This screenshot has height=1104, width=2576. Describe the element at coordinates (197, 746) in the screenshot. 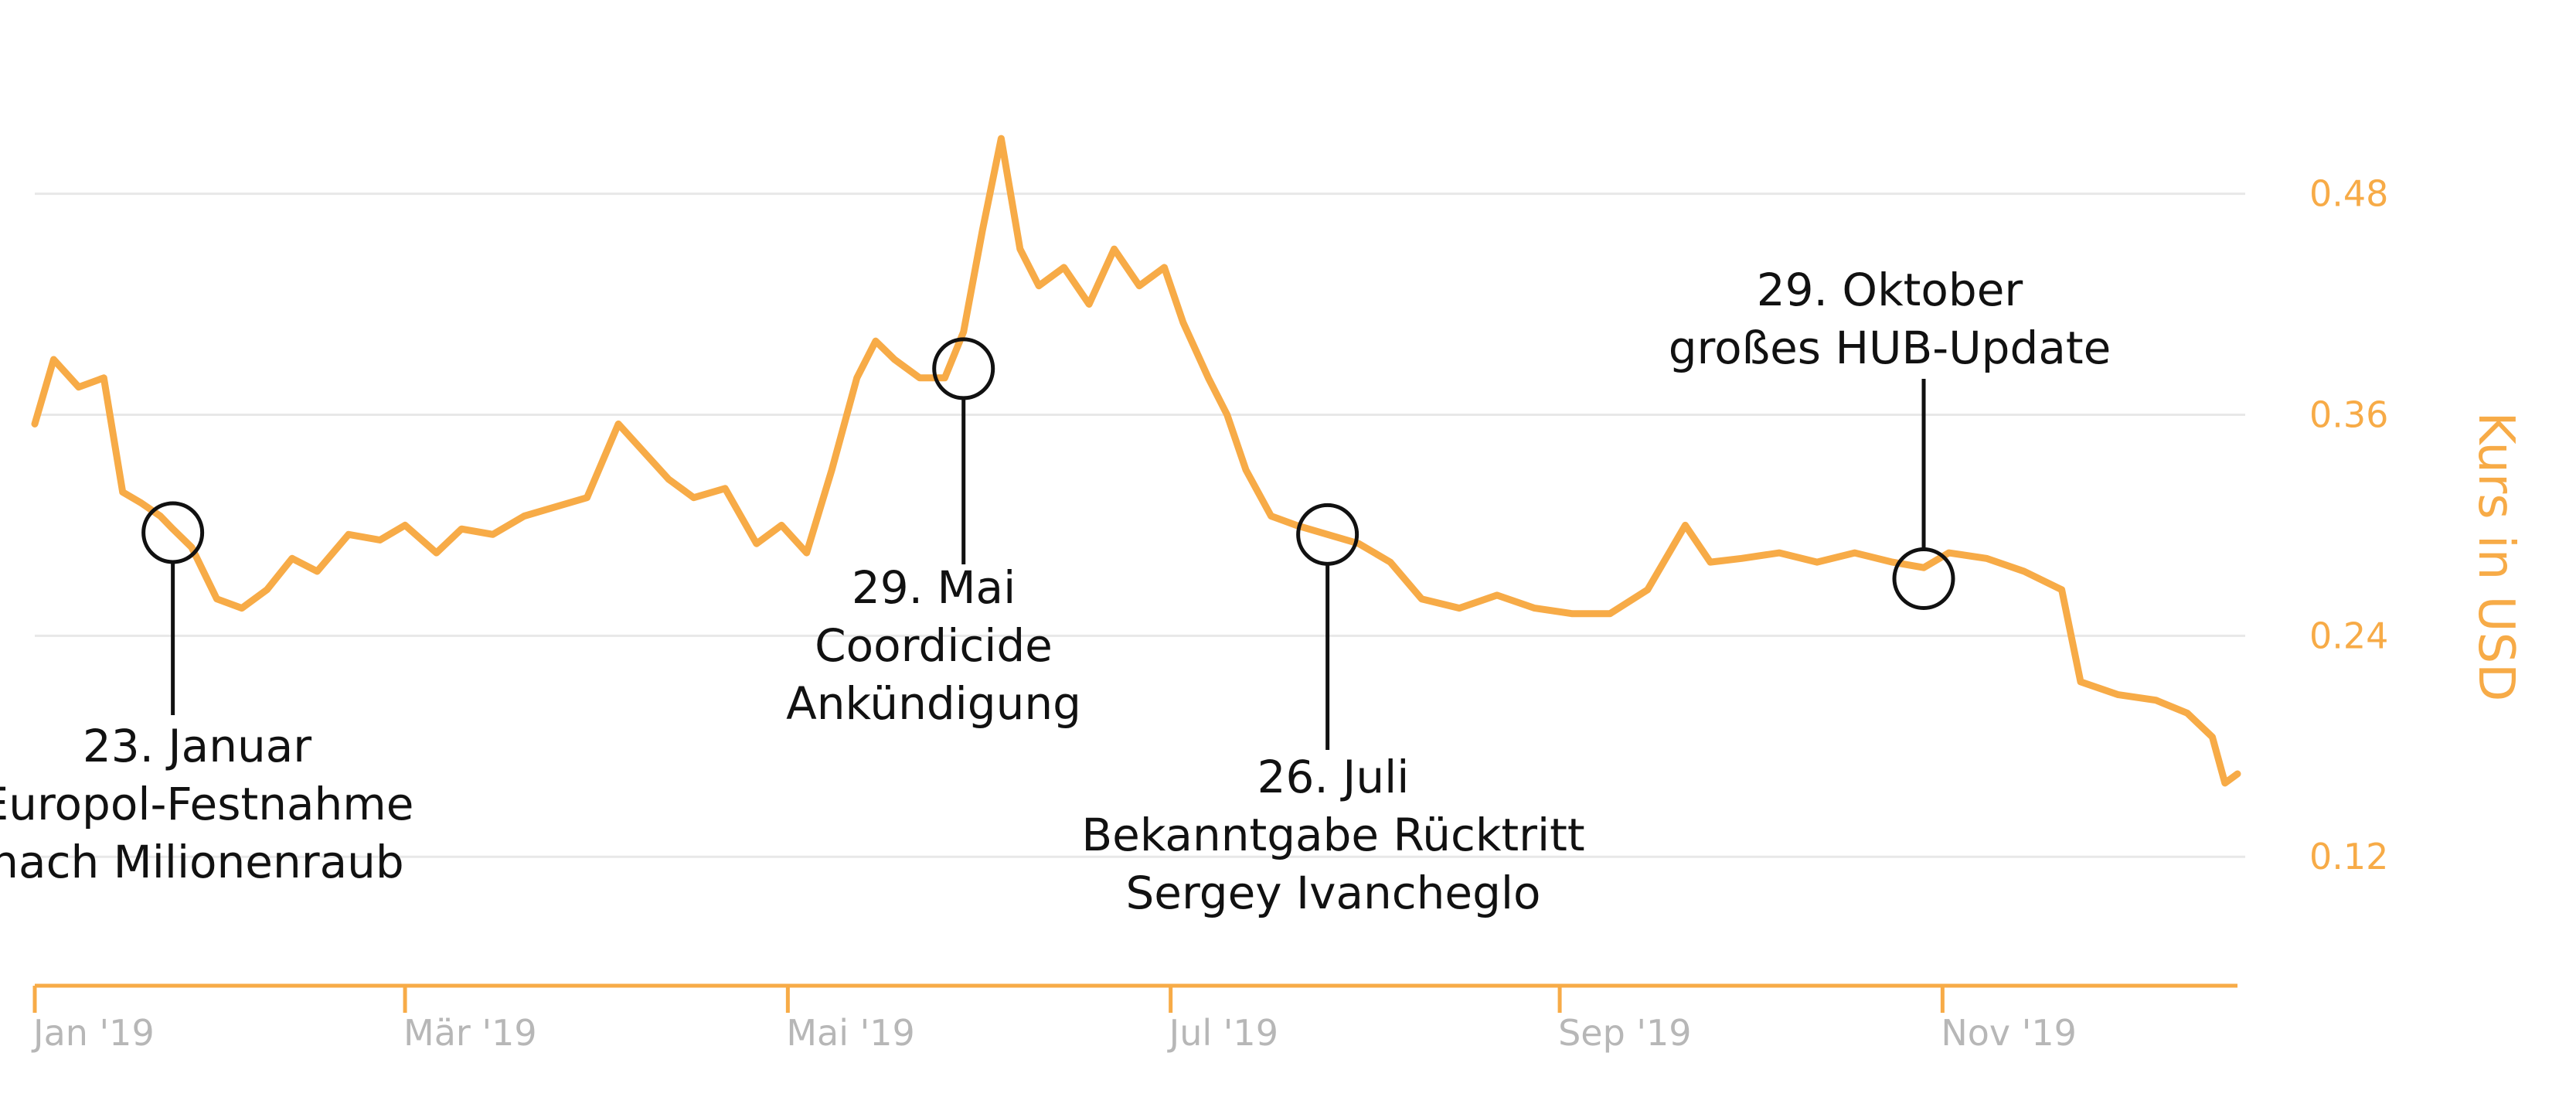

I see `annotation-text: 23. Januar` at that location.